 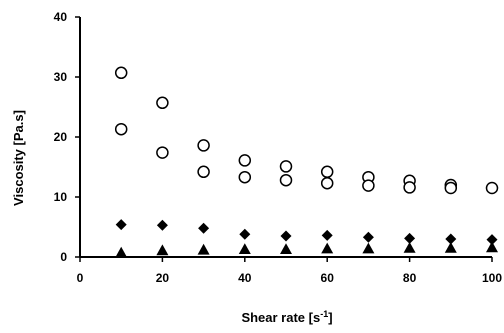 What do you see at coordinates (61, 77) in the screenshot?
I see `y-tick-label: 30` at bounding box center [61, 77].